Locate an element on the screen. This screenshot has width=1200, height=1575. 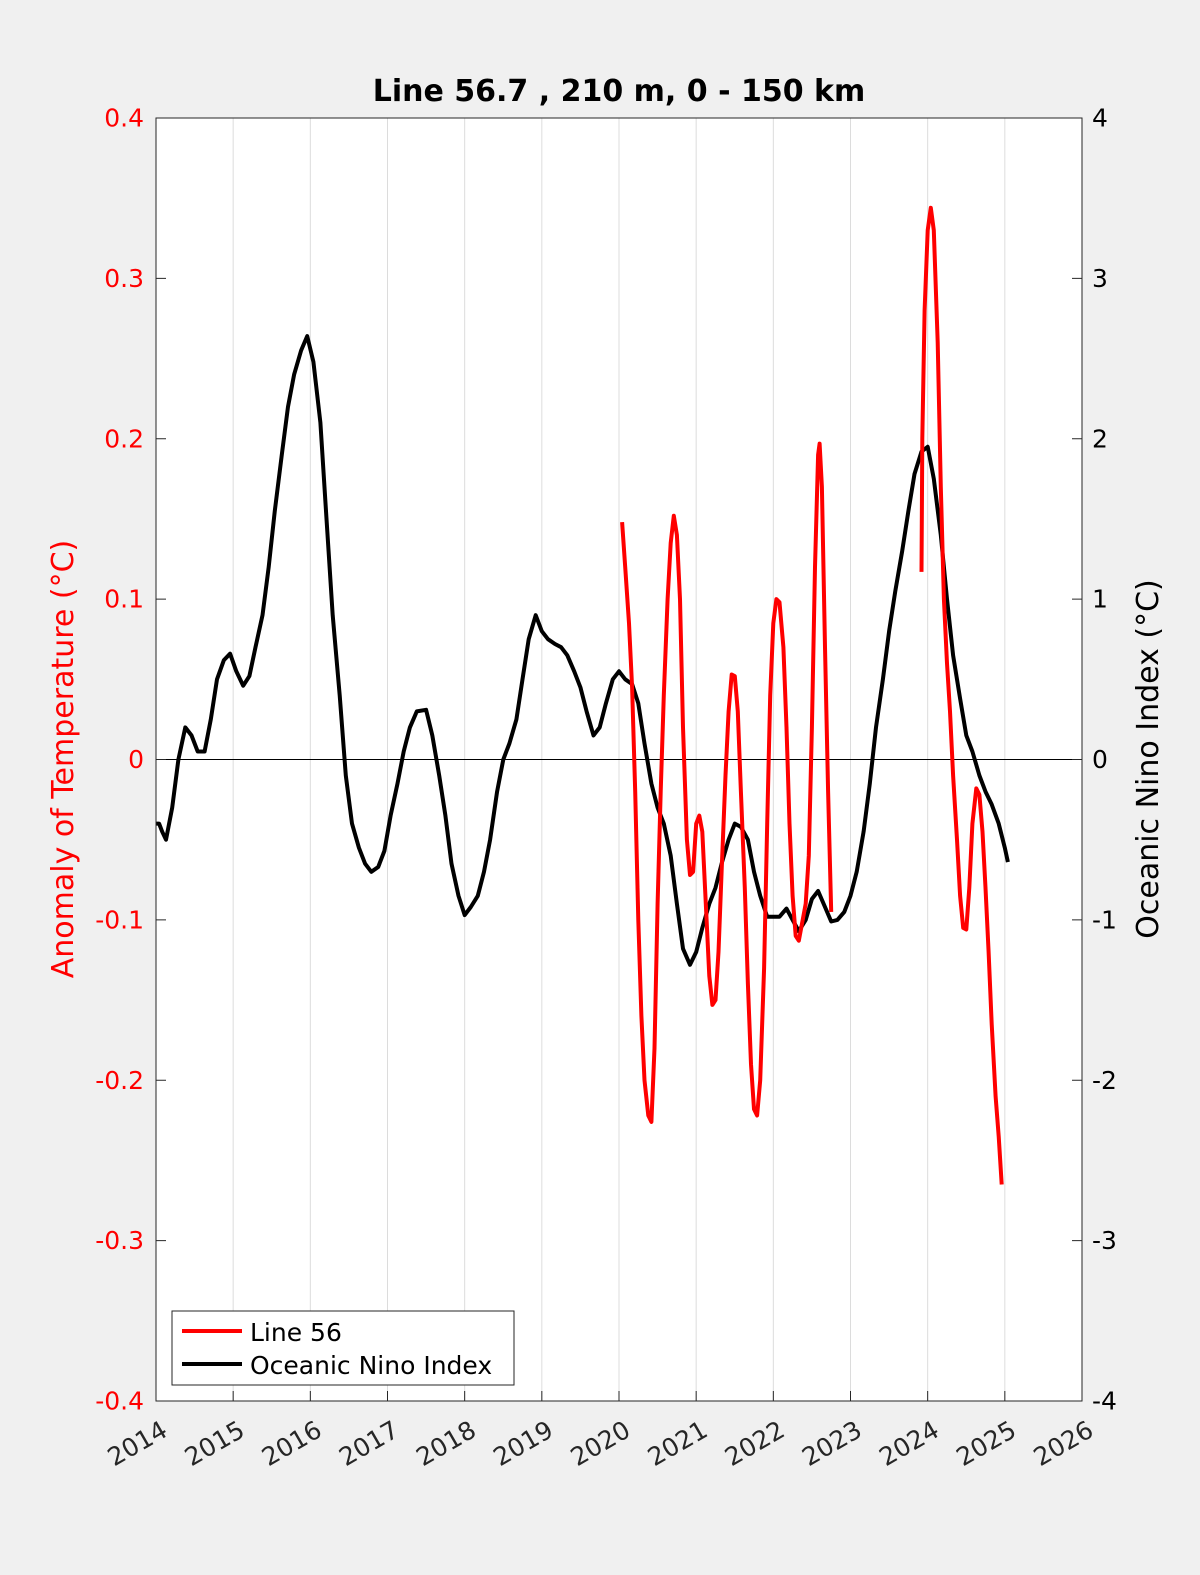
x-tick-label-2021: 2021 is located at coordinates (678, 1443).